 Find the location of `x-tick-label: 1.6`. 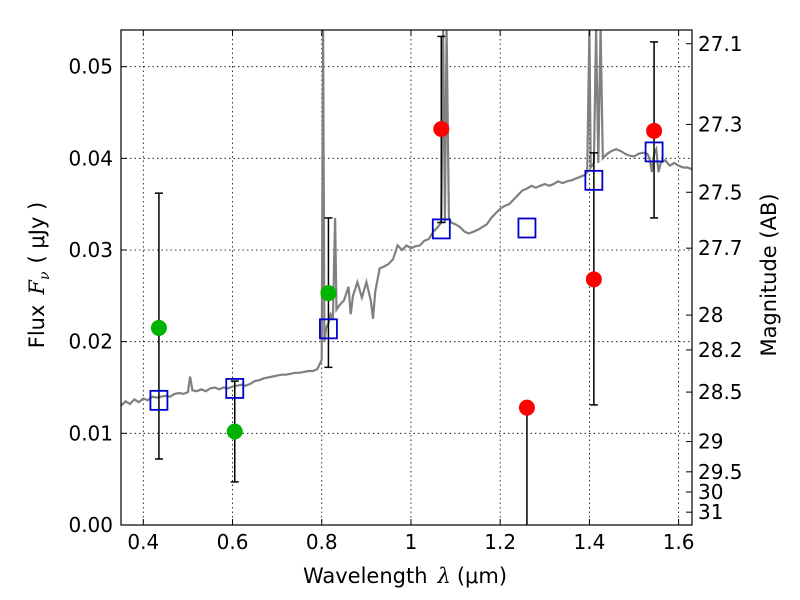

x-tick-label: 1.6 is located at coordinates (679, 542).